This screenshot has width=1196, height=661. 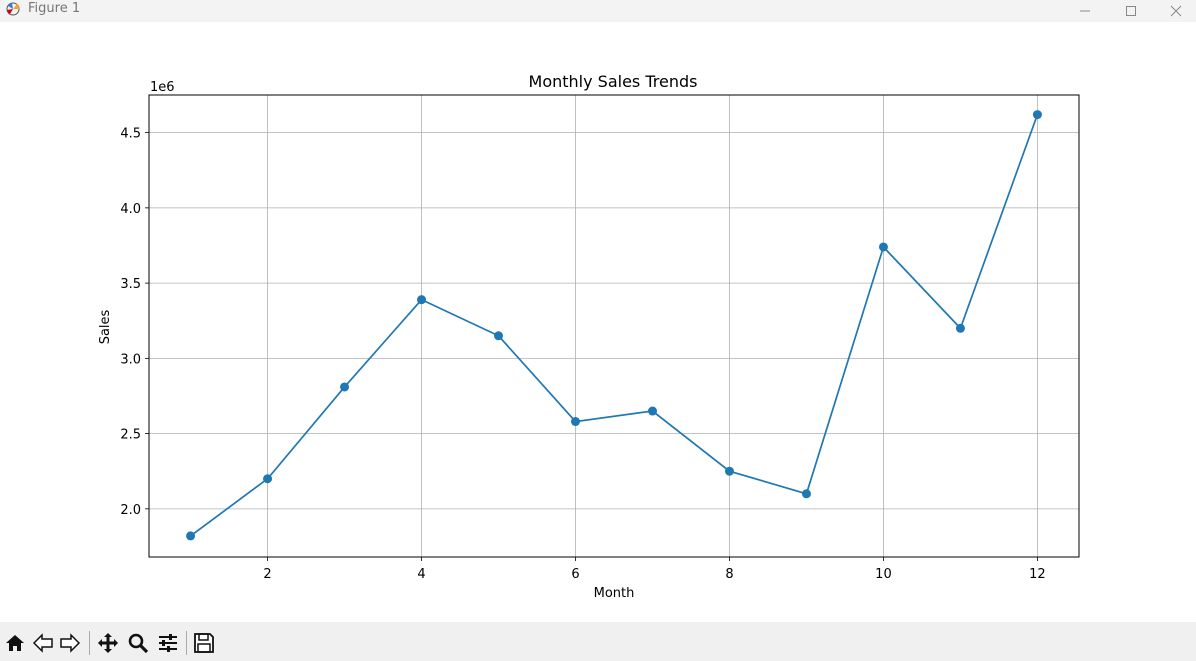 I want to click on x-tick-label: 10, so click(x=883, y=574).